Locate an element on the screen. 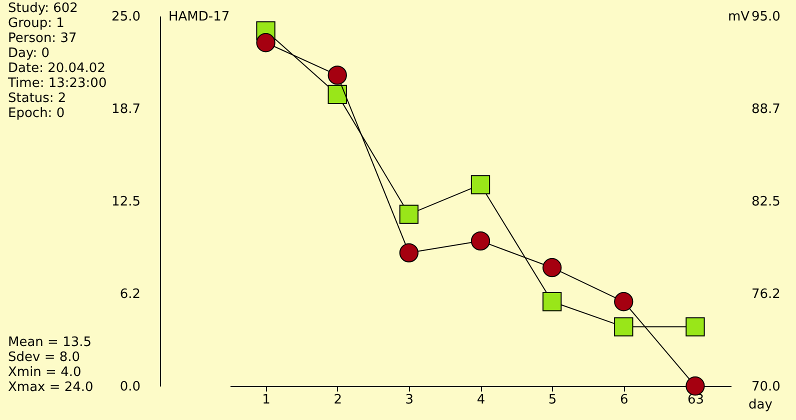  text: Xmin = 4.0 is located at coordinates (45, 372).